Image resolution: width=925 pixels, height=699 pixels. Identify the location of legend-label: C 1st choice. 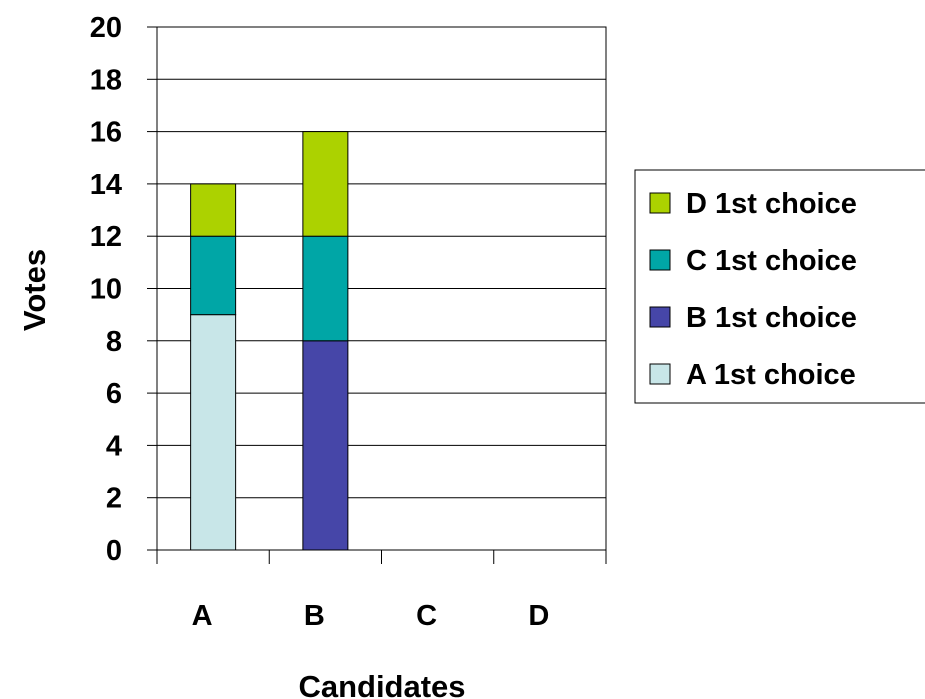
(771, 261).